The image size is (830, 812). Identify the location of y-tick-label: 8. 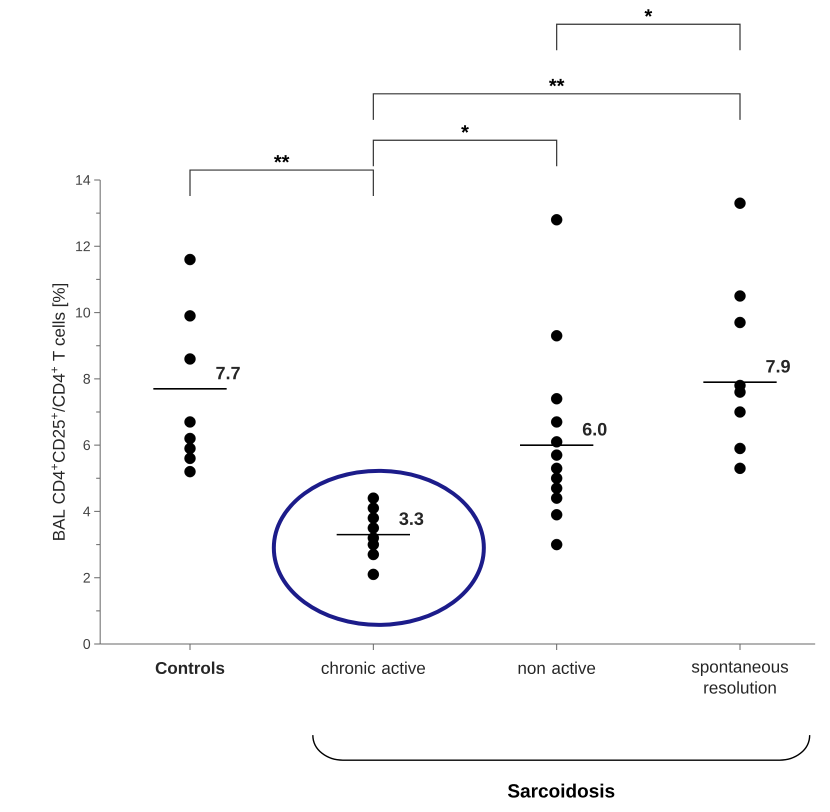
(86, 379).